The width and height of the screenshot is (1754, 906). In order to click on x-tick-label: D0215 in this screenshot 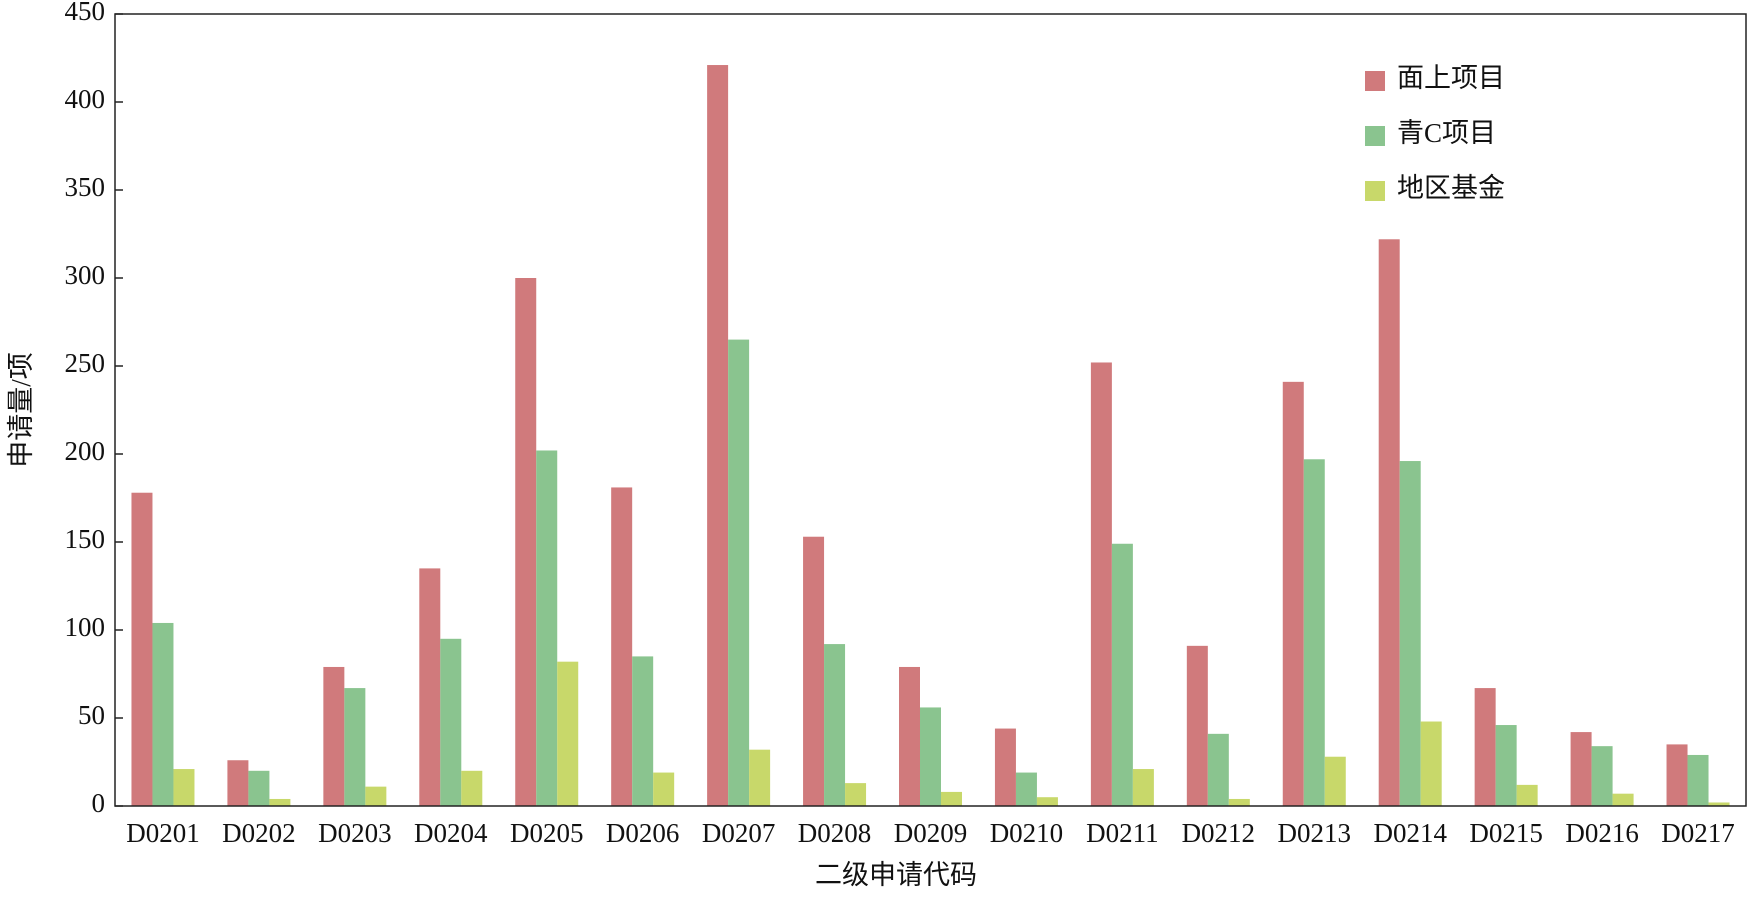, I will do `click(1506, 833)`.